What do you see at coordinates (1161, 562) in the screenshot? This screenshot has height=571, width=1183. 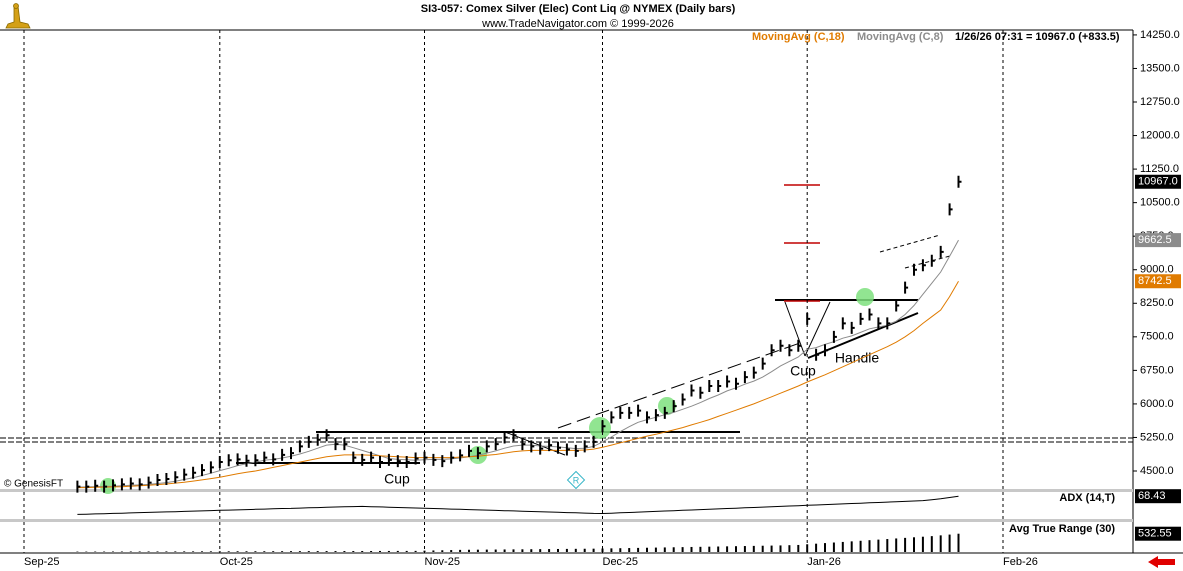 I see `scroll-arrow` at bounding box center [1161, 562].